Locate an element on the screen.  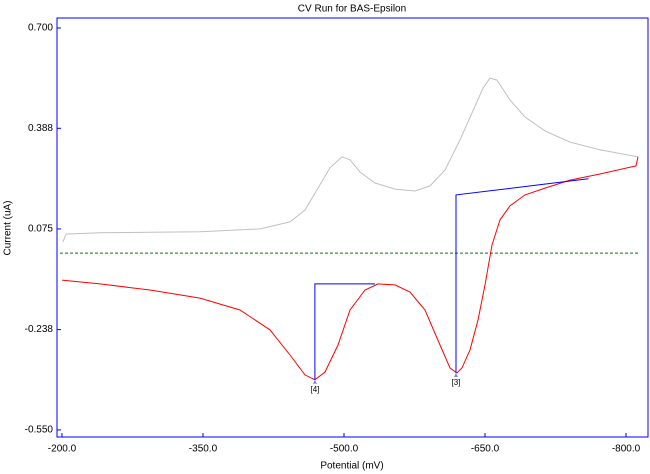
x-axis-label: Potential (mV) is located at coordinates (351, 466).